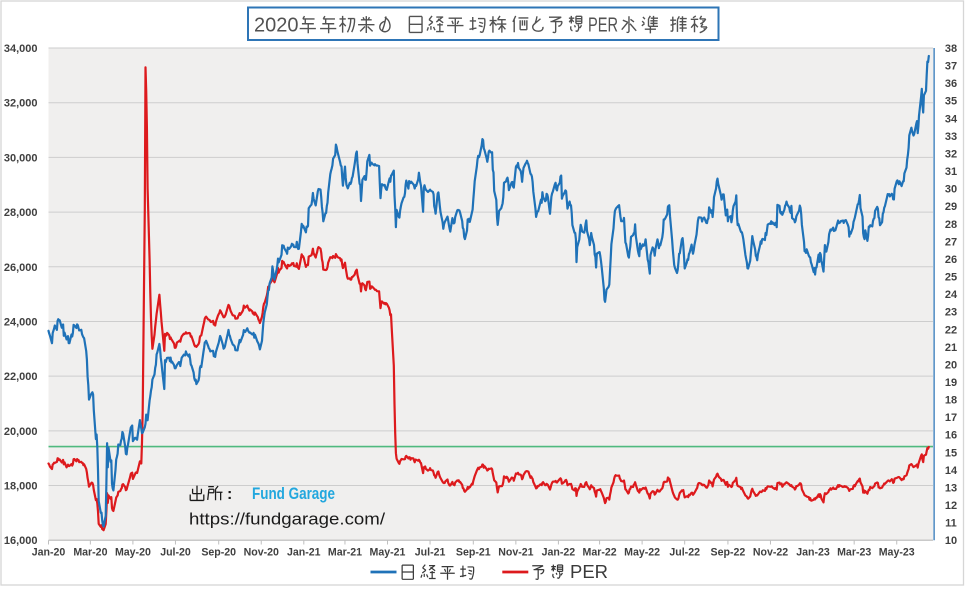 The image size is (965, 592). Describe the element at coordinates (770, 553) in the screenshot. I see `svg-text: Nov-22` at that location.